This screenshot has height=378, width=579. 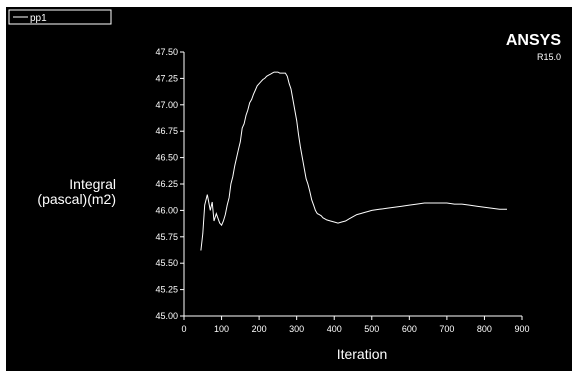 What do you see at coordinates (259, 329) in the screenshot?
I see `x-tick-label: 200` at bounding box center [259, 329].